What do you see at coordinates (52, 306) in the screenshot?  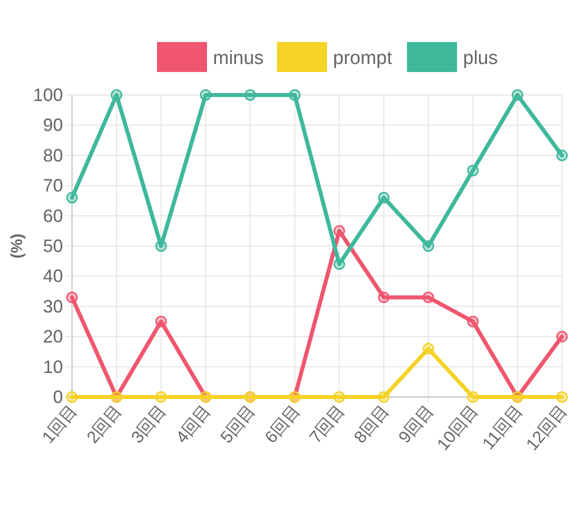 I see `y-tick-label: 30` at bounding box center [52, 306].